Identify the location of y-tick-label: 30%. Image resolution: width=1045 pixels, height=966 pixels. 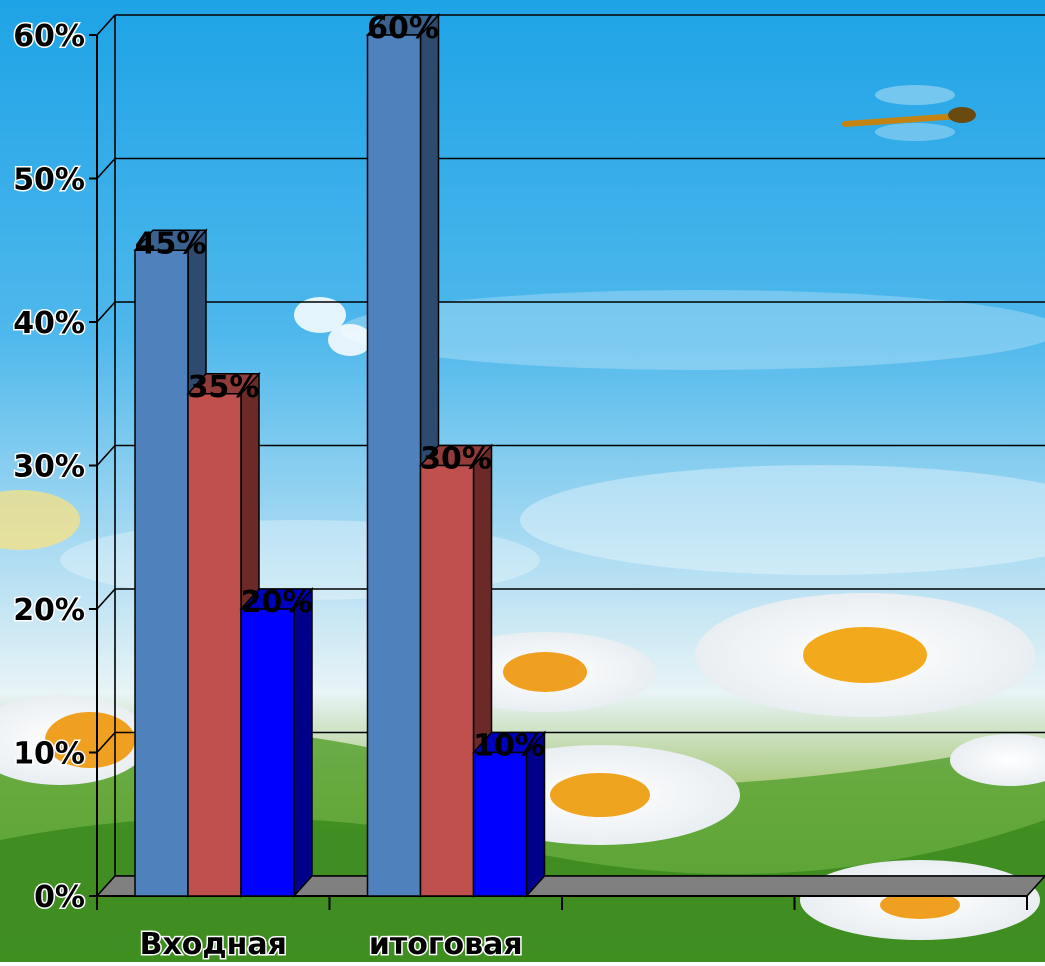
(49, 467).